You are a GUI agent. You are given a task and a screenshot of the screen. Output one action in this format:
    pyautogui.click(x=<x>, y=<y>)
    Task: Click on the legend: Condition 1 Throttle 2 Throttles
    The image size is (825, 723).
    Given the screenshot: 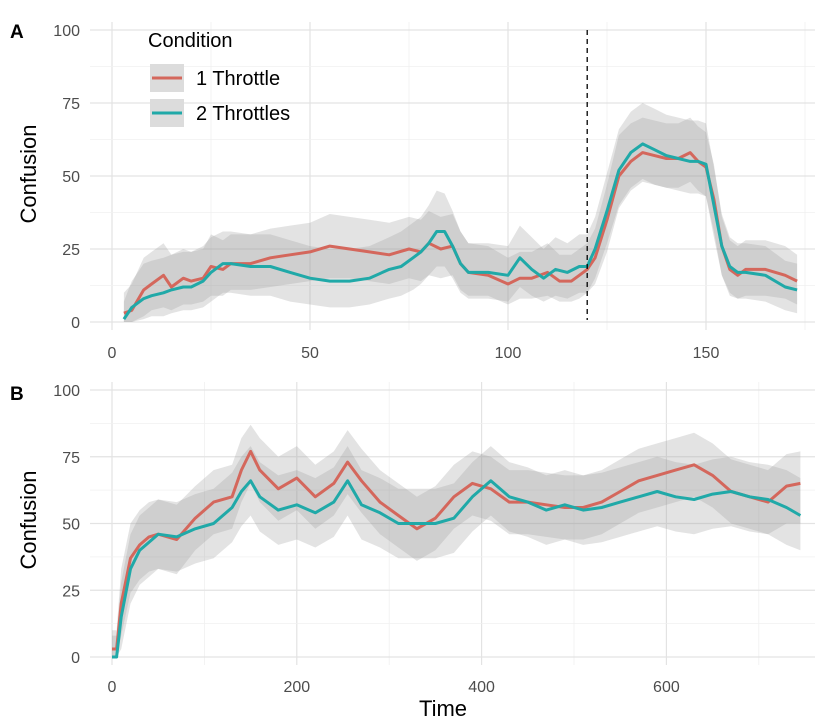 What is the action you would take?
    pyautogui.click(x=219, y=78)
    